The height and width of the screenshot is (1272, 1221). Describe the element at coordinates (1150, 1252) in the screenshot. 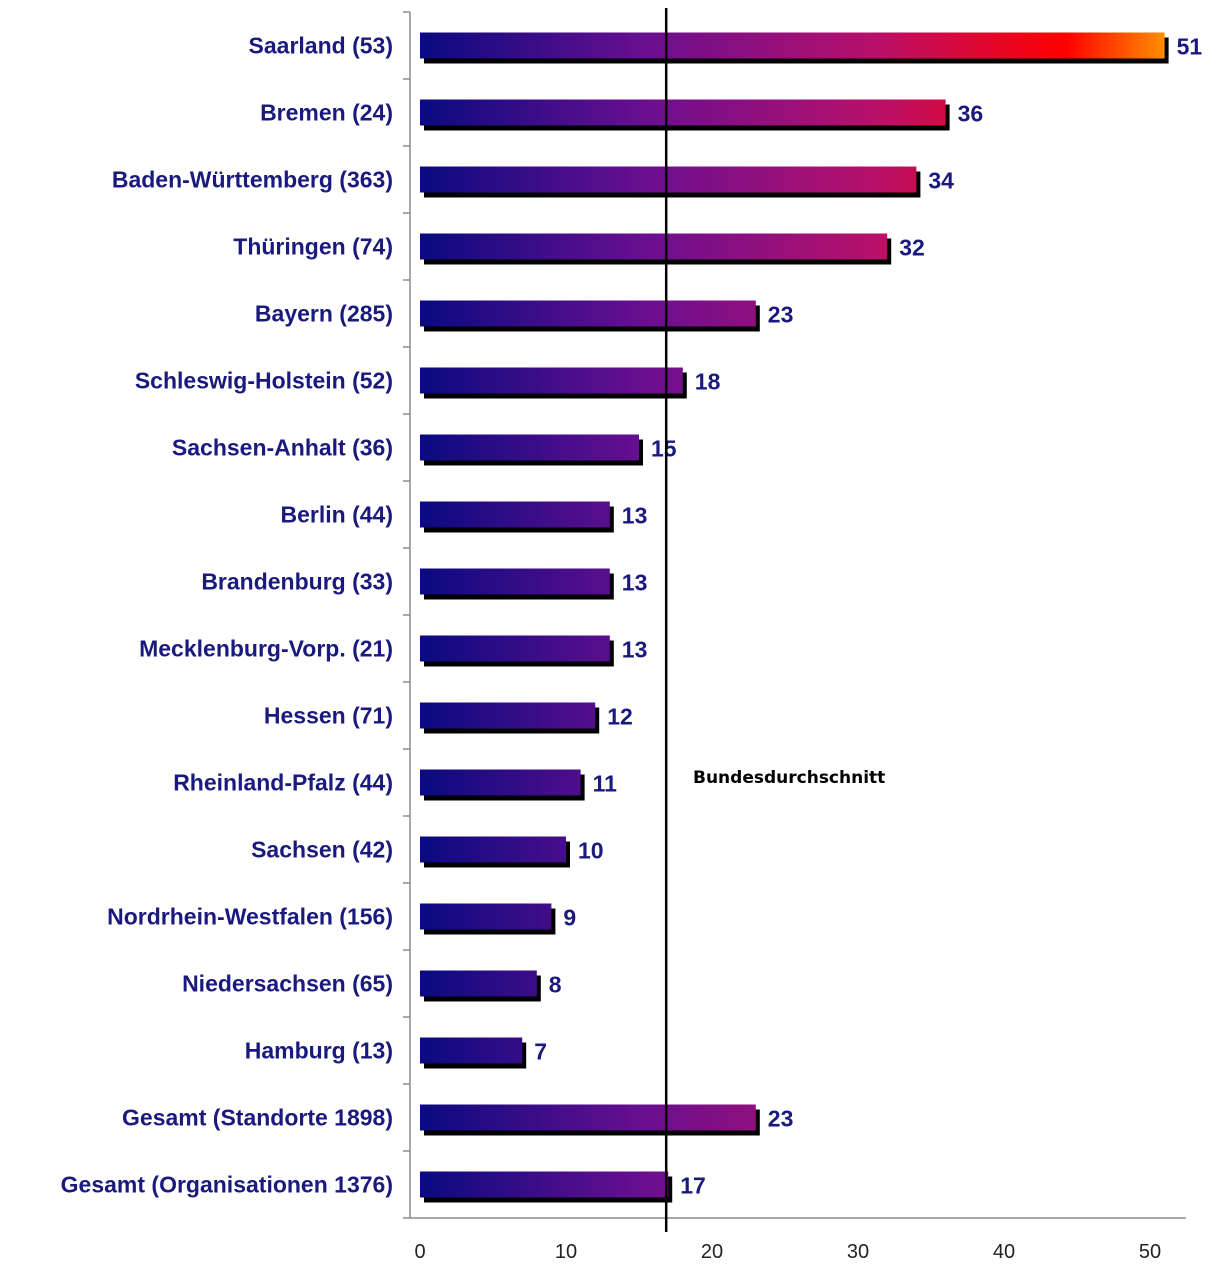

I see `x-tick-label: 50` at that location.